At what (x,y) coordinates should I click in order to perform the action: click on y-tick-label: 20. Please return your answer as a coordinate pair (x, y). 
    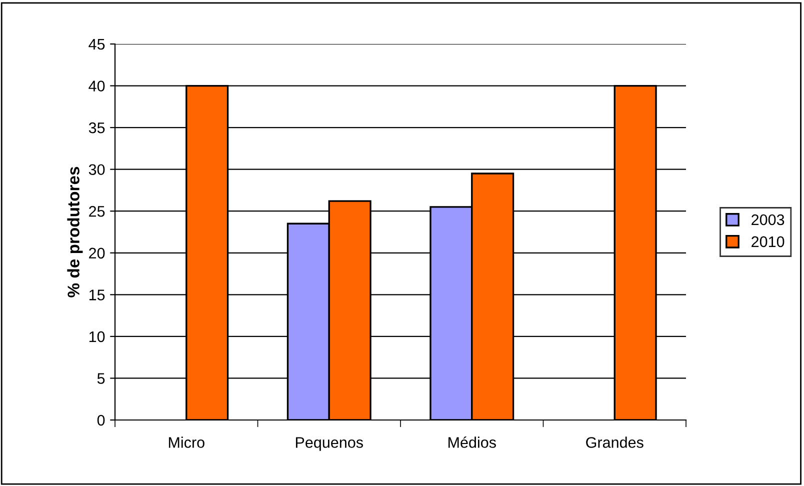
    Looking at the image, I should click on (97, 253).